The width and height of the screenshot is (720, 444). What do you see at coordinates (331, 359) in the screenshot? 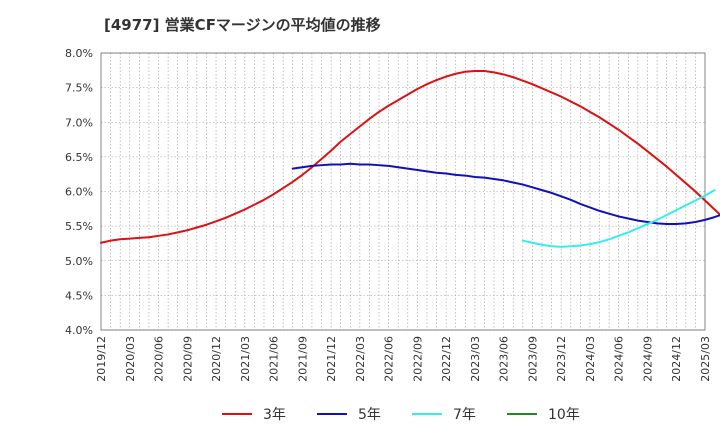
I see `x-tick-label: 2021/12` at bounding box center [331, 359].